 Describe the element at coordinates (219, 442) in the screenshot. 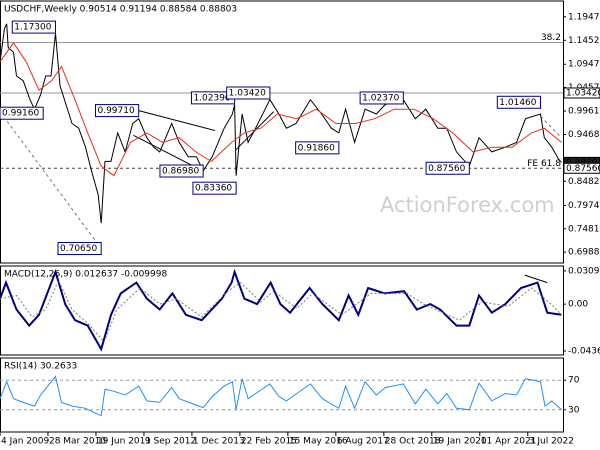

I see `x-tick-label: 1 Dec 2013` at that location.